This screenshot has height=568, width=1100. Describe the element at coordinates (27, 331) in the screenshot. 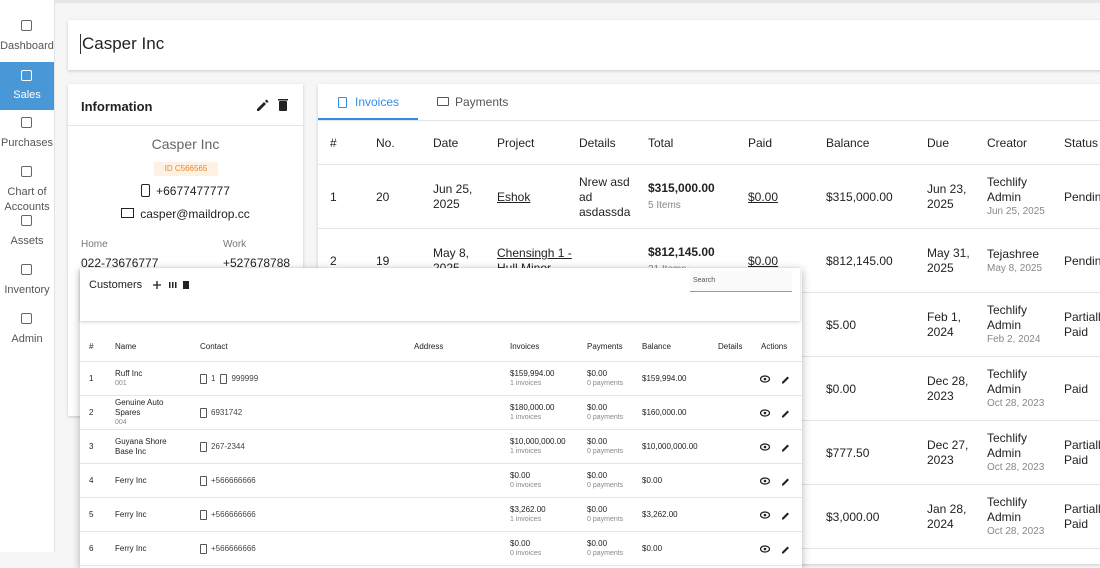

I see `sidebar-item: Admin` at that location.